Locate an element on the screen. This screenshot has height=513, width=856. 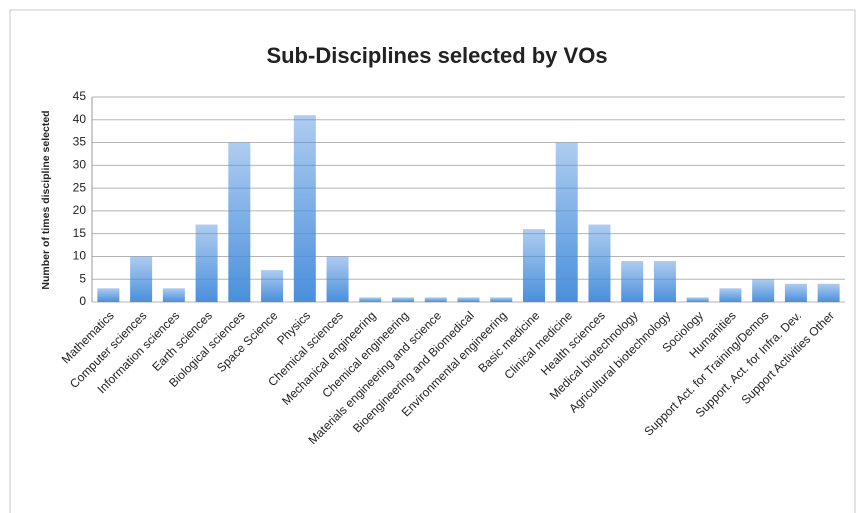
y-tick-label: 10 is located at coordinates (80, 256).